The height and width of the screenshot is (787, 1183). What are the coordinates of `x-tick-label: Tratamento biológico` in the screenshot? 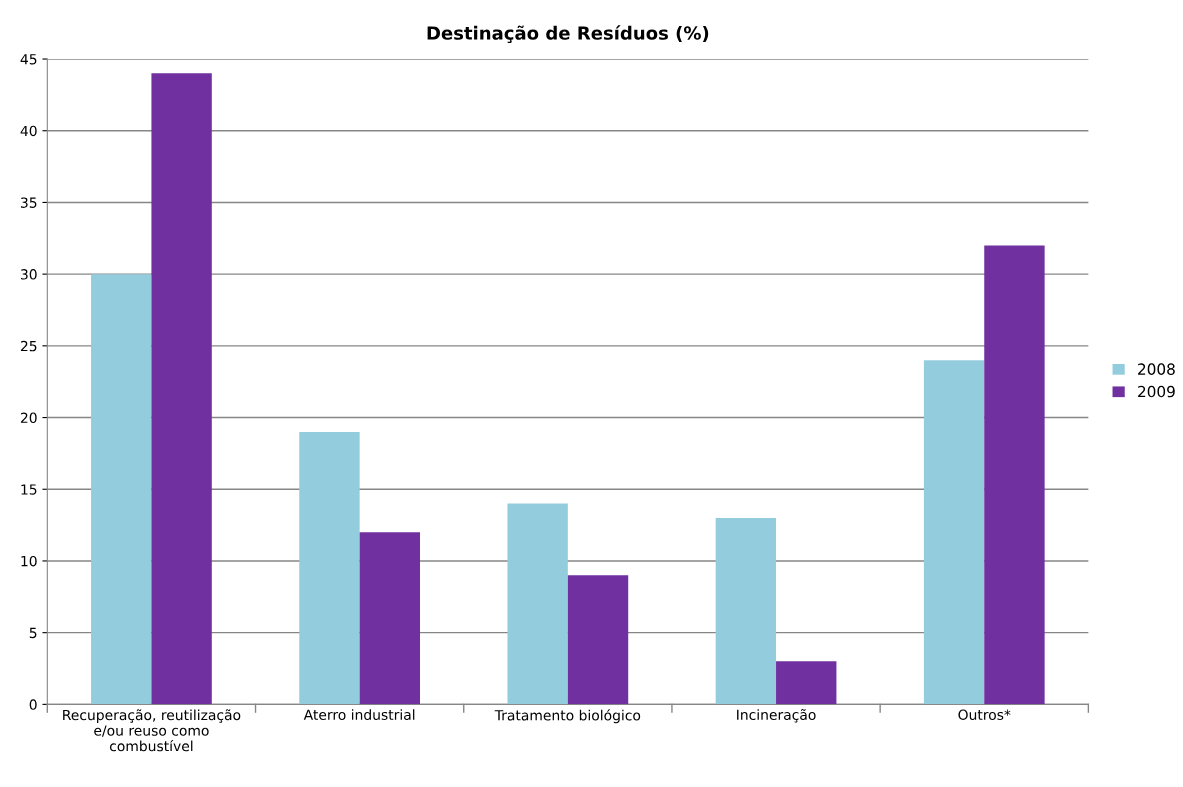 It's located at (567, 716).